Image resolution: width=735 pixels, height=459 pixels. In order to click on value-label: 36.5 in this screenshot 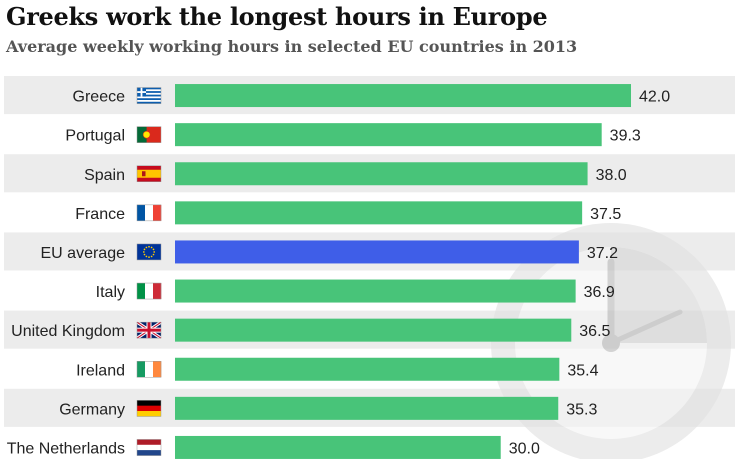, I will do `click(594, 331)`.